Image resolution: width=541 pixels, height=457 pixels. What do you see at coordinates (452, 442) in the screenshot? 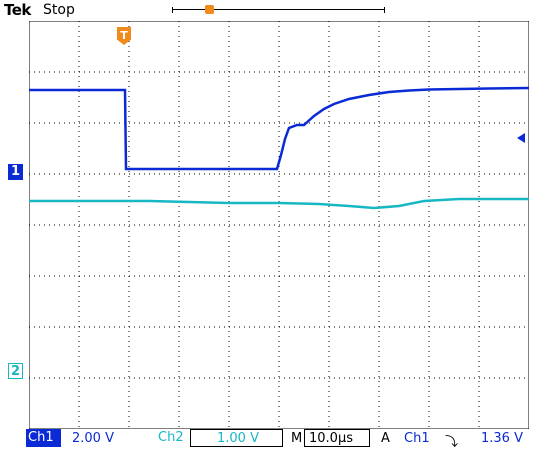
I see `falling-edge-icon: ⤵` at bounding box center [452, 442].